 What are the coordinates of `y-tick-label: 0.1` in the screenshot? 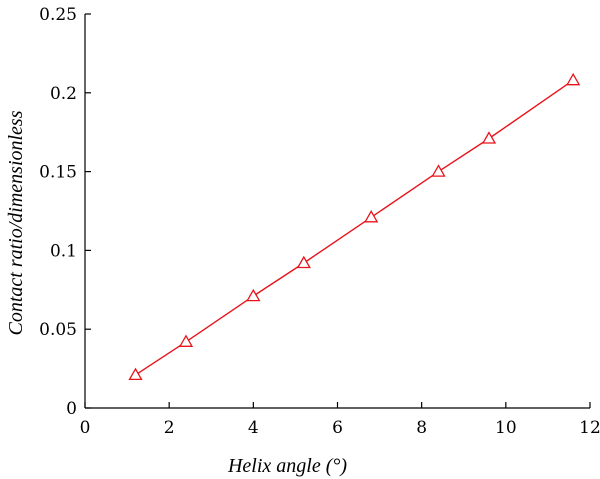 It's located at (63, 251).